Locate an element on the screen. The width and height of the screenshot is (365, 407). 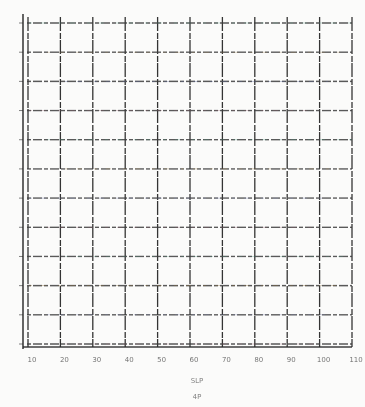
x-tick-label: 40 is located at coordinates (129, 360).